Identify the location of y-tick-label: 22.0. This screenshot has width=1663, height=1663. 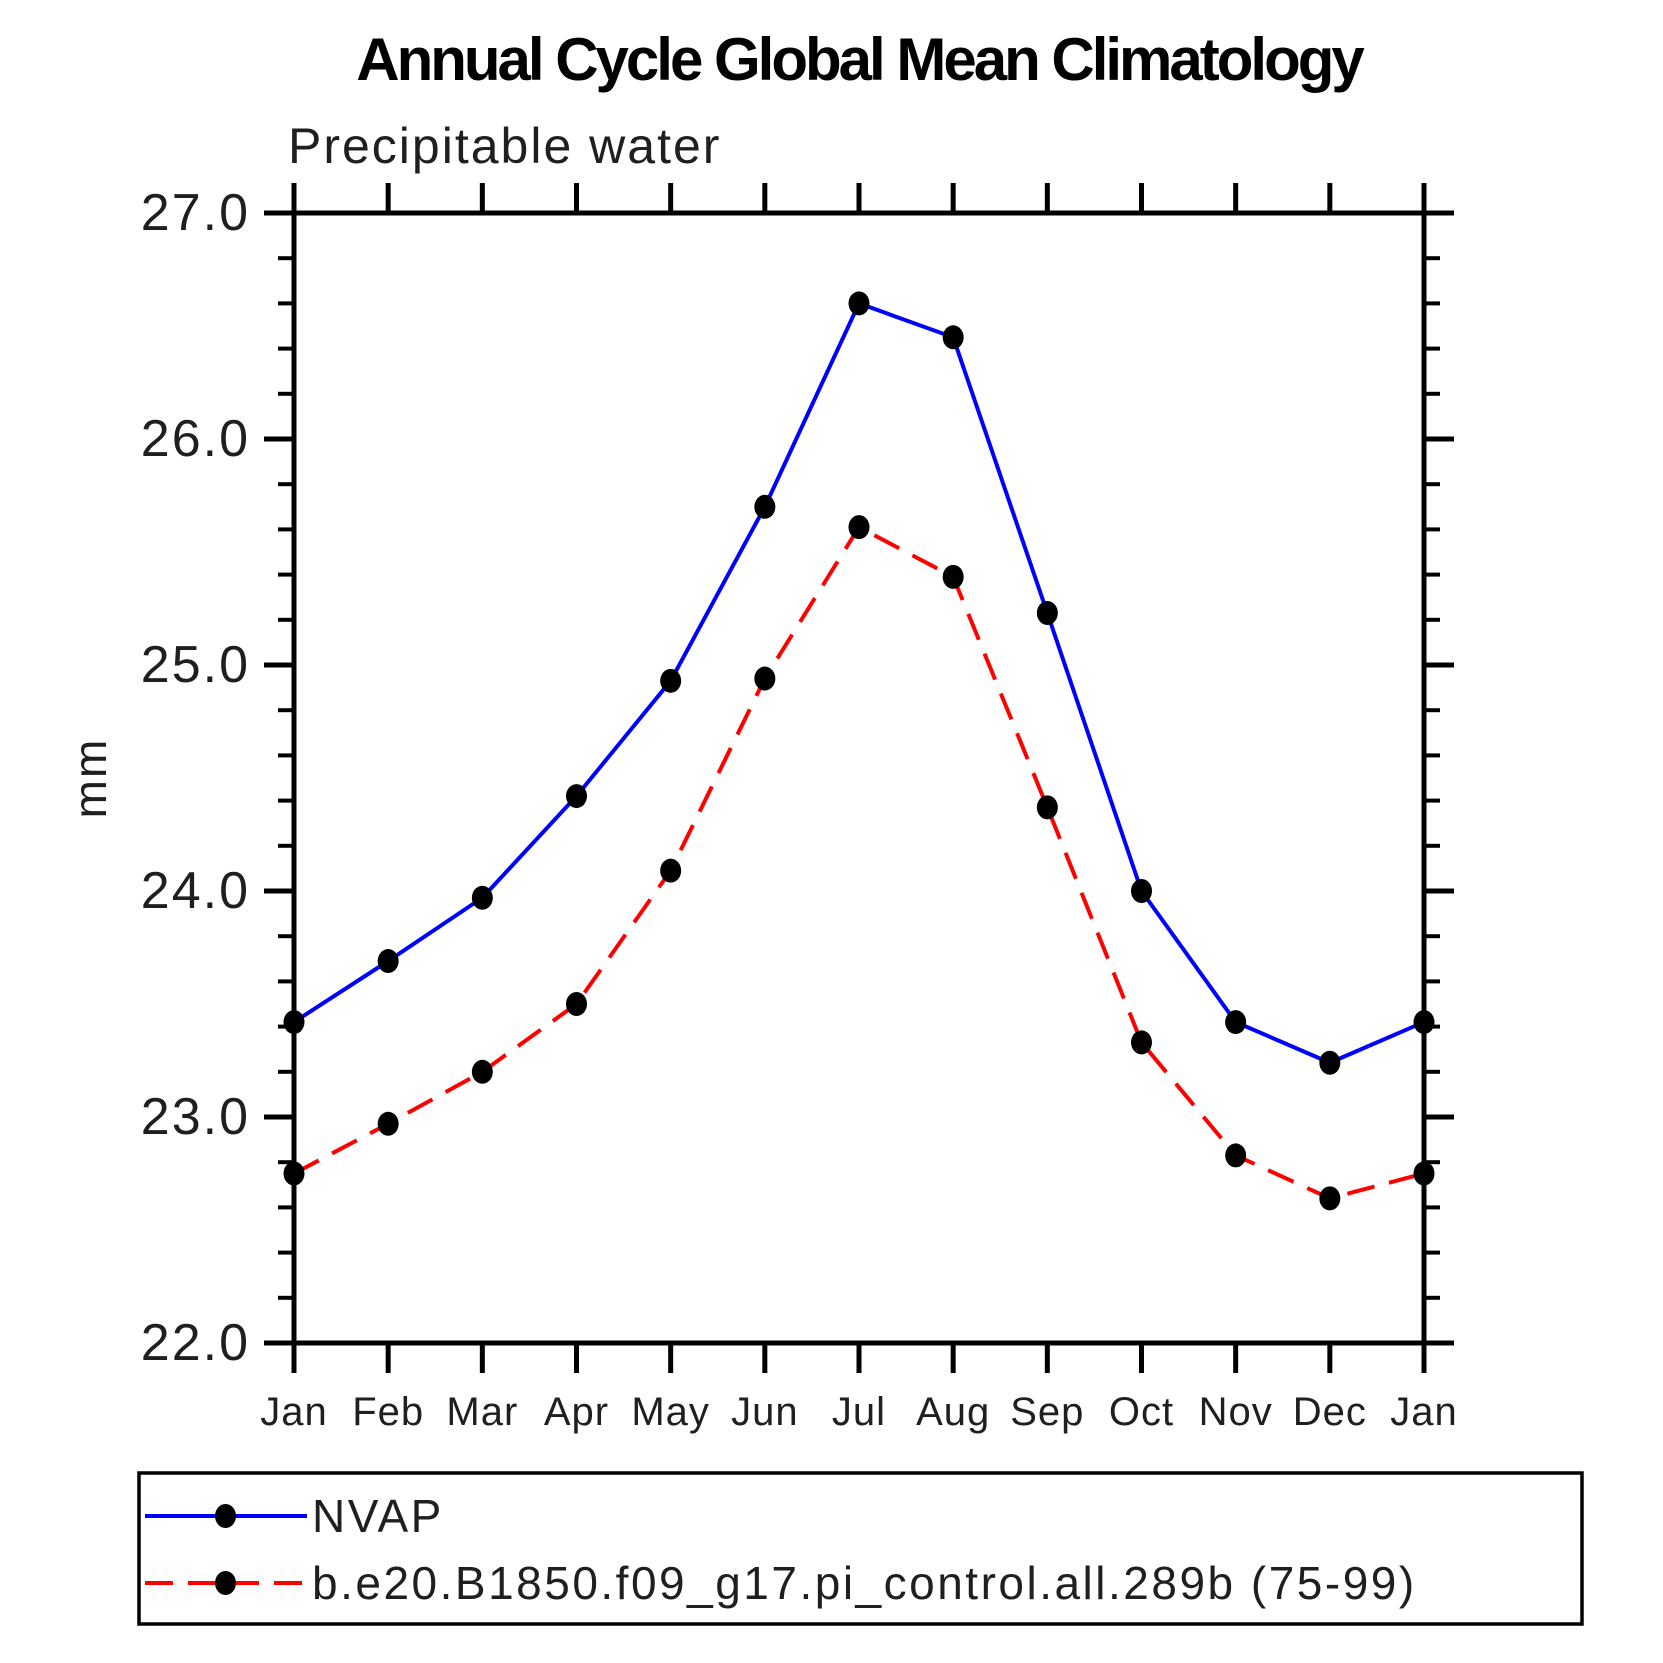
(195, 1343).